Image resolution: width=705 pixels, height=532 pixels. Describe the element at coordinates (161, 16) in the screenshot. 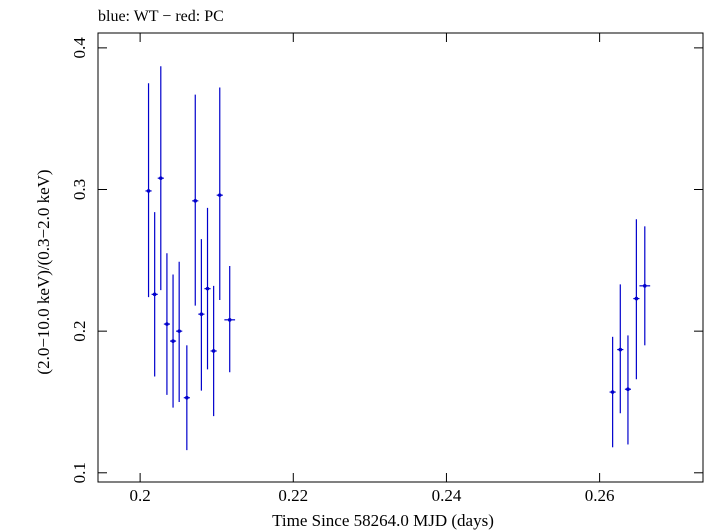

I see `chart-title: blue: WT − red: PC` at that location.